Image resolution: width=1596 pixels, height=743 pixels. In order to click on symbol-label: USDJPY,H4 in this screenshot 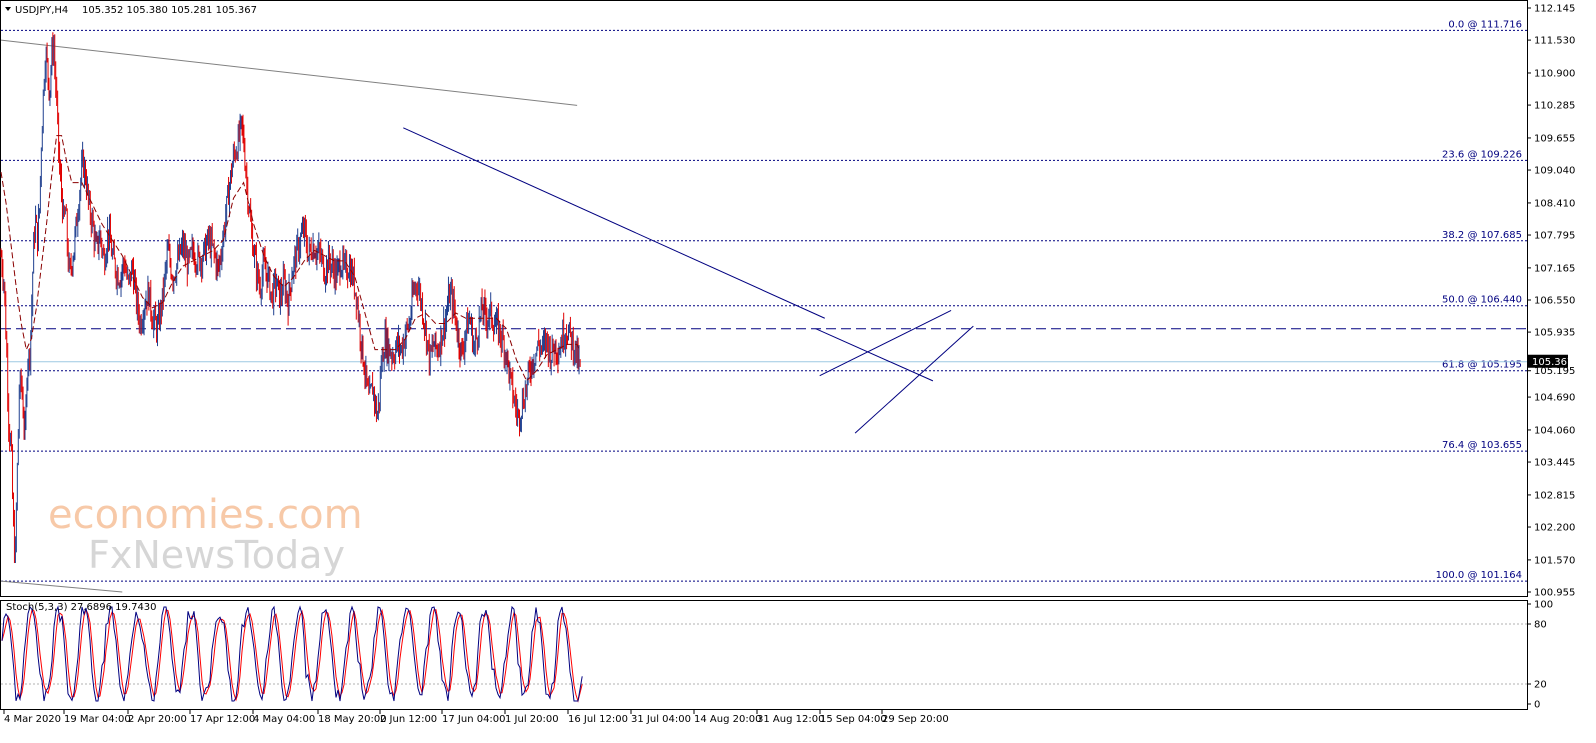, I will do `click(41, 10)`.